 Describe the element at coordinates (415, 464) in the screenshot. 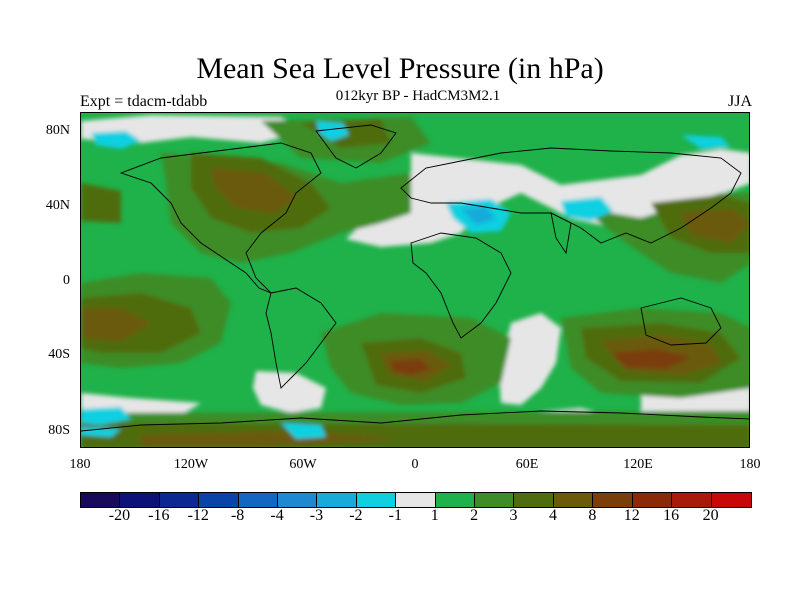

I see `lon-label-0: 0` at that location.